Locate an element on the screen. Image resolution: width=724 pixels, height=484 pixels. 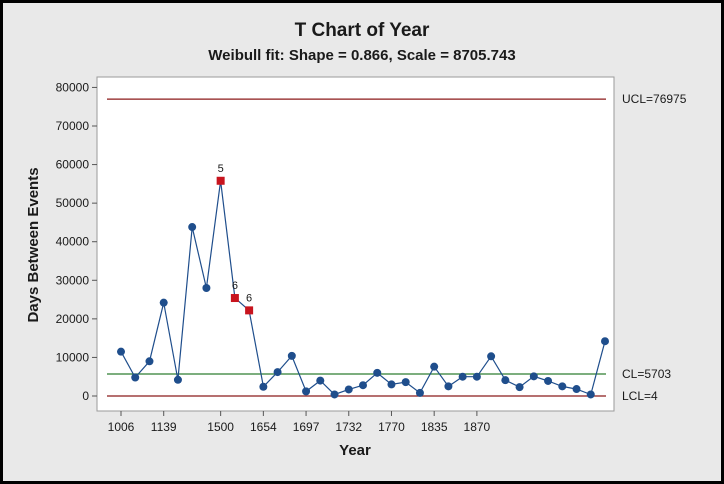
x-tick-label: 1654 is located at coordinates (263, 427).